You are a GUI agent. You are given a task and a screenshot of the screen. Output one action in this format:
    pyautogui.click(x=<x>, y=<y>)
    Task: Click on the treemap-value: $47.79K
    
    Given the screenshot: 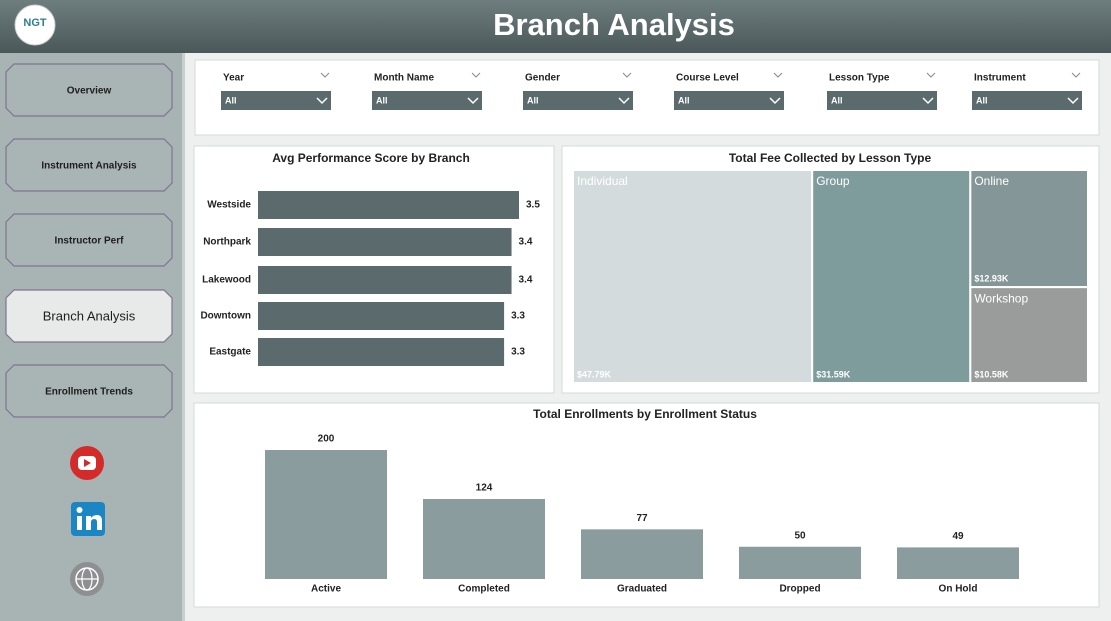 What is the action you would take?
    pyautogui.click(x=594, y=374)
    